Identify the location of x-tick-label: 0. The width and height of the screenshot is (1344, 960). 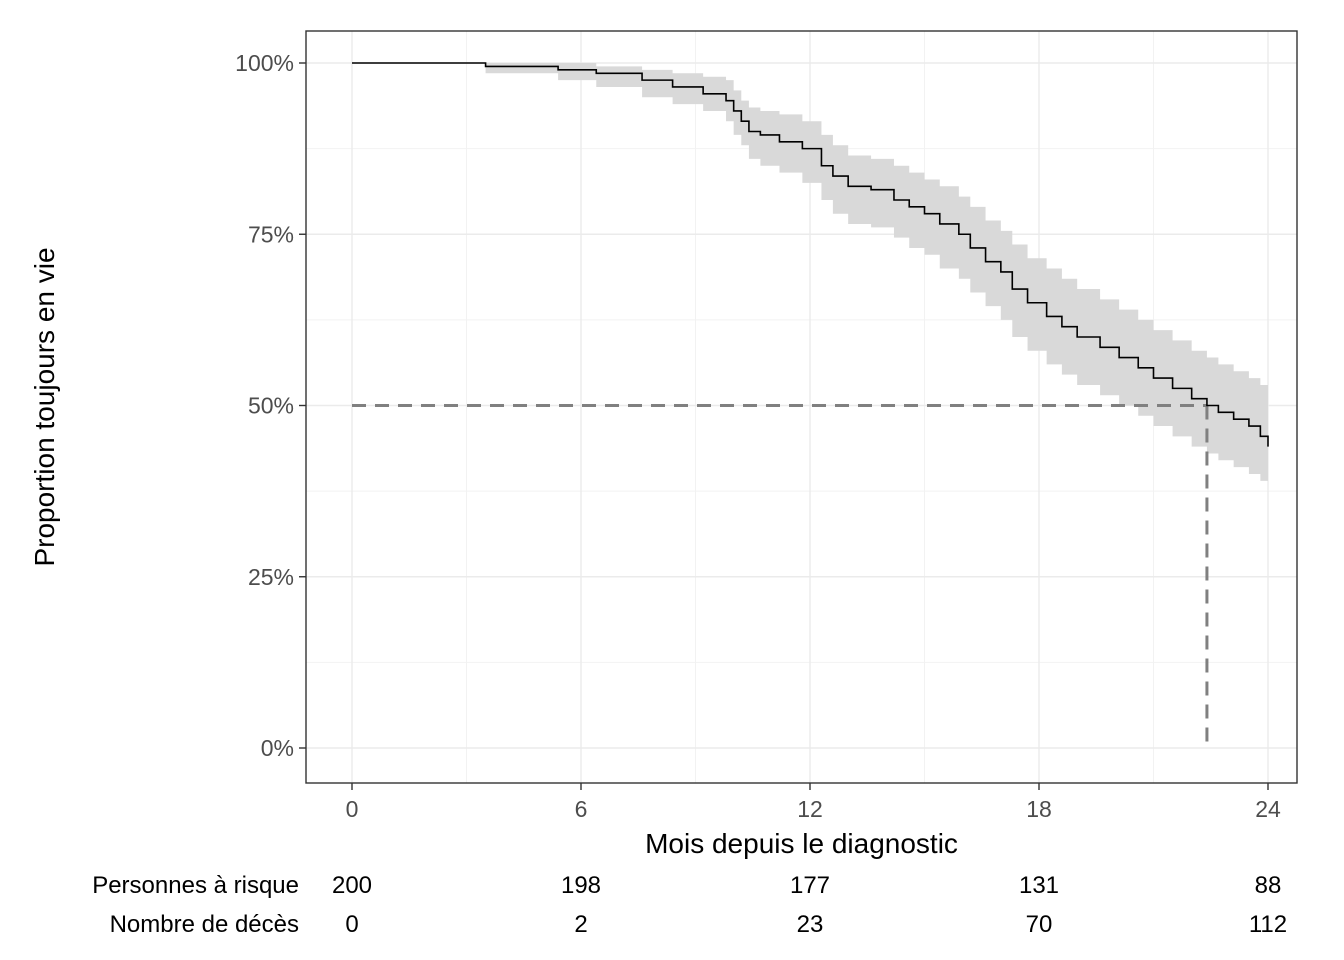
(352, 809).